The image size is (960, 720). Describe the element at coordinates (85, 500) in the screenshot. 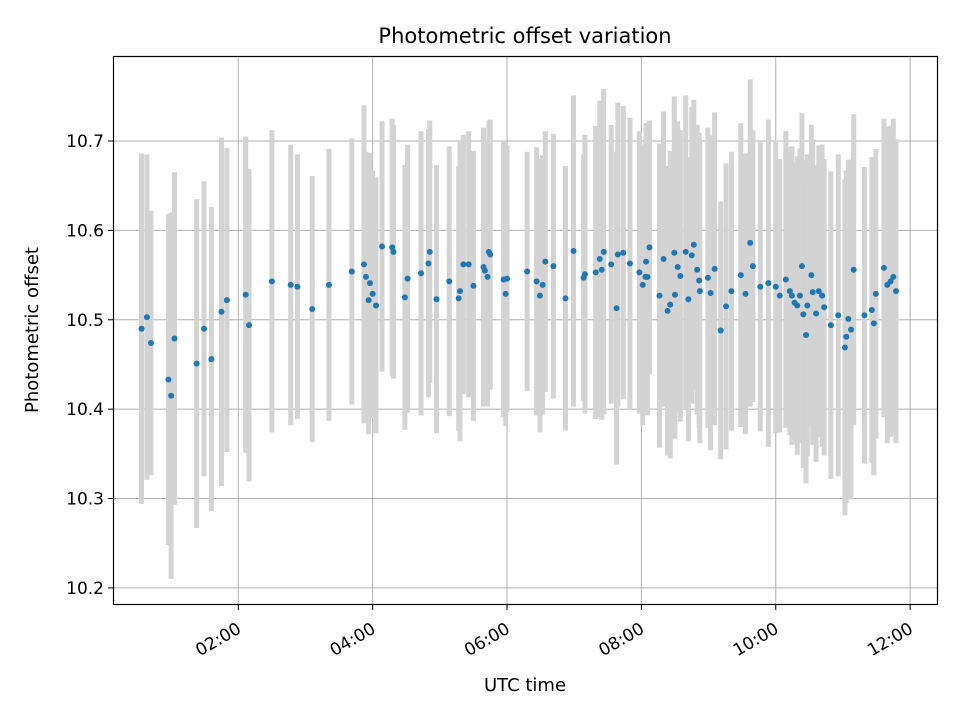

I see `y-tick-label: 10.3` at that location.